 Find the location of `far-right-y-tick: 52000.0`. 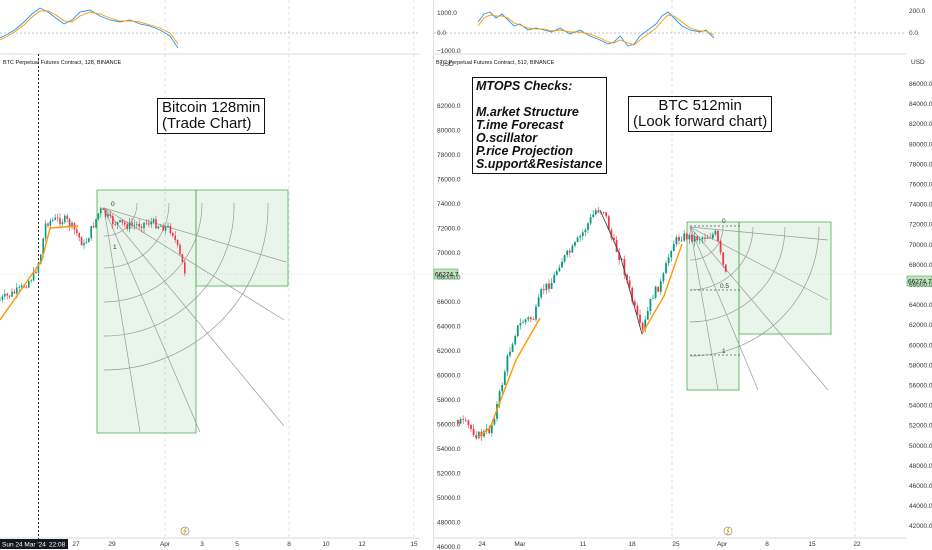

far-right-y-tick: 52000.0 is located at coordinates (920, 426).